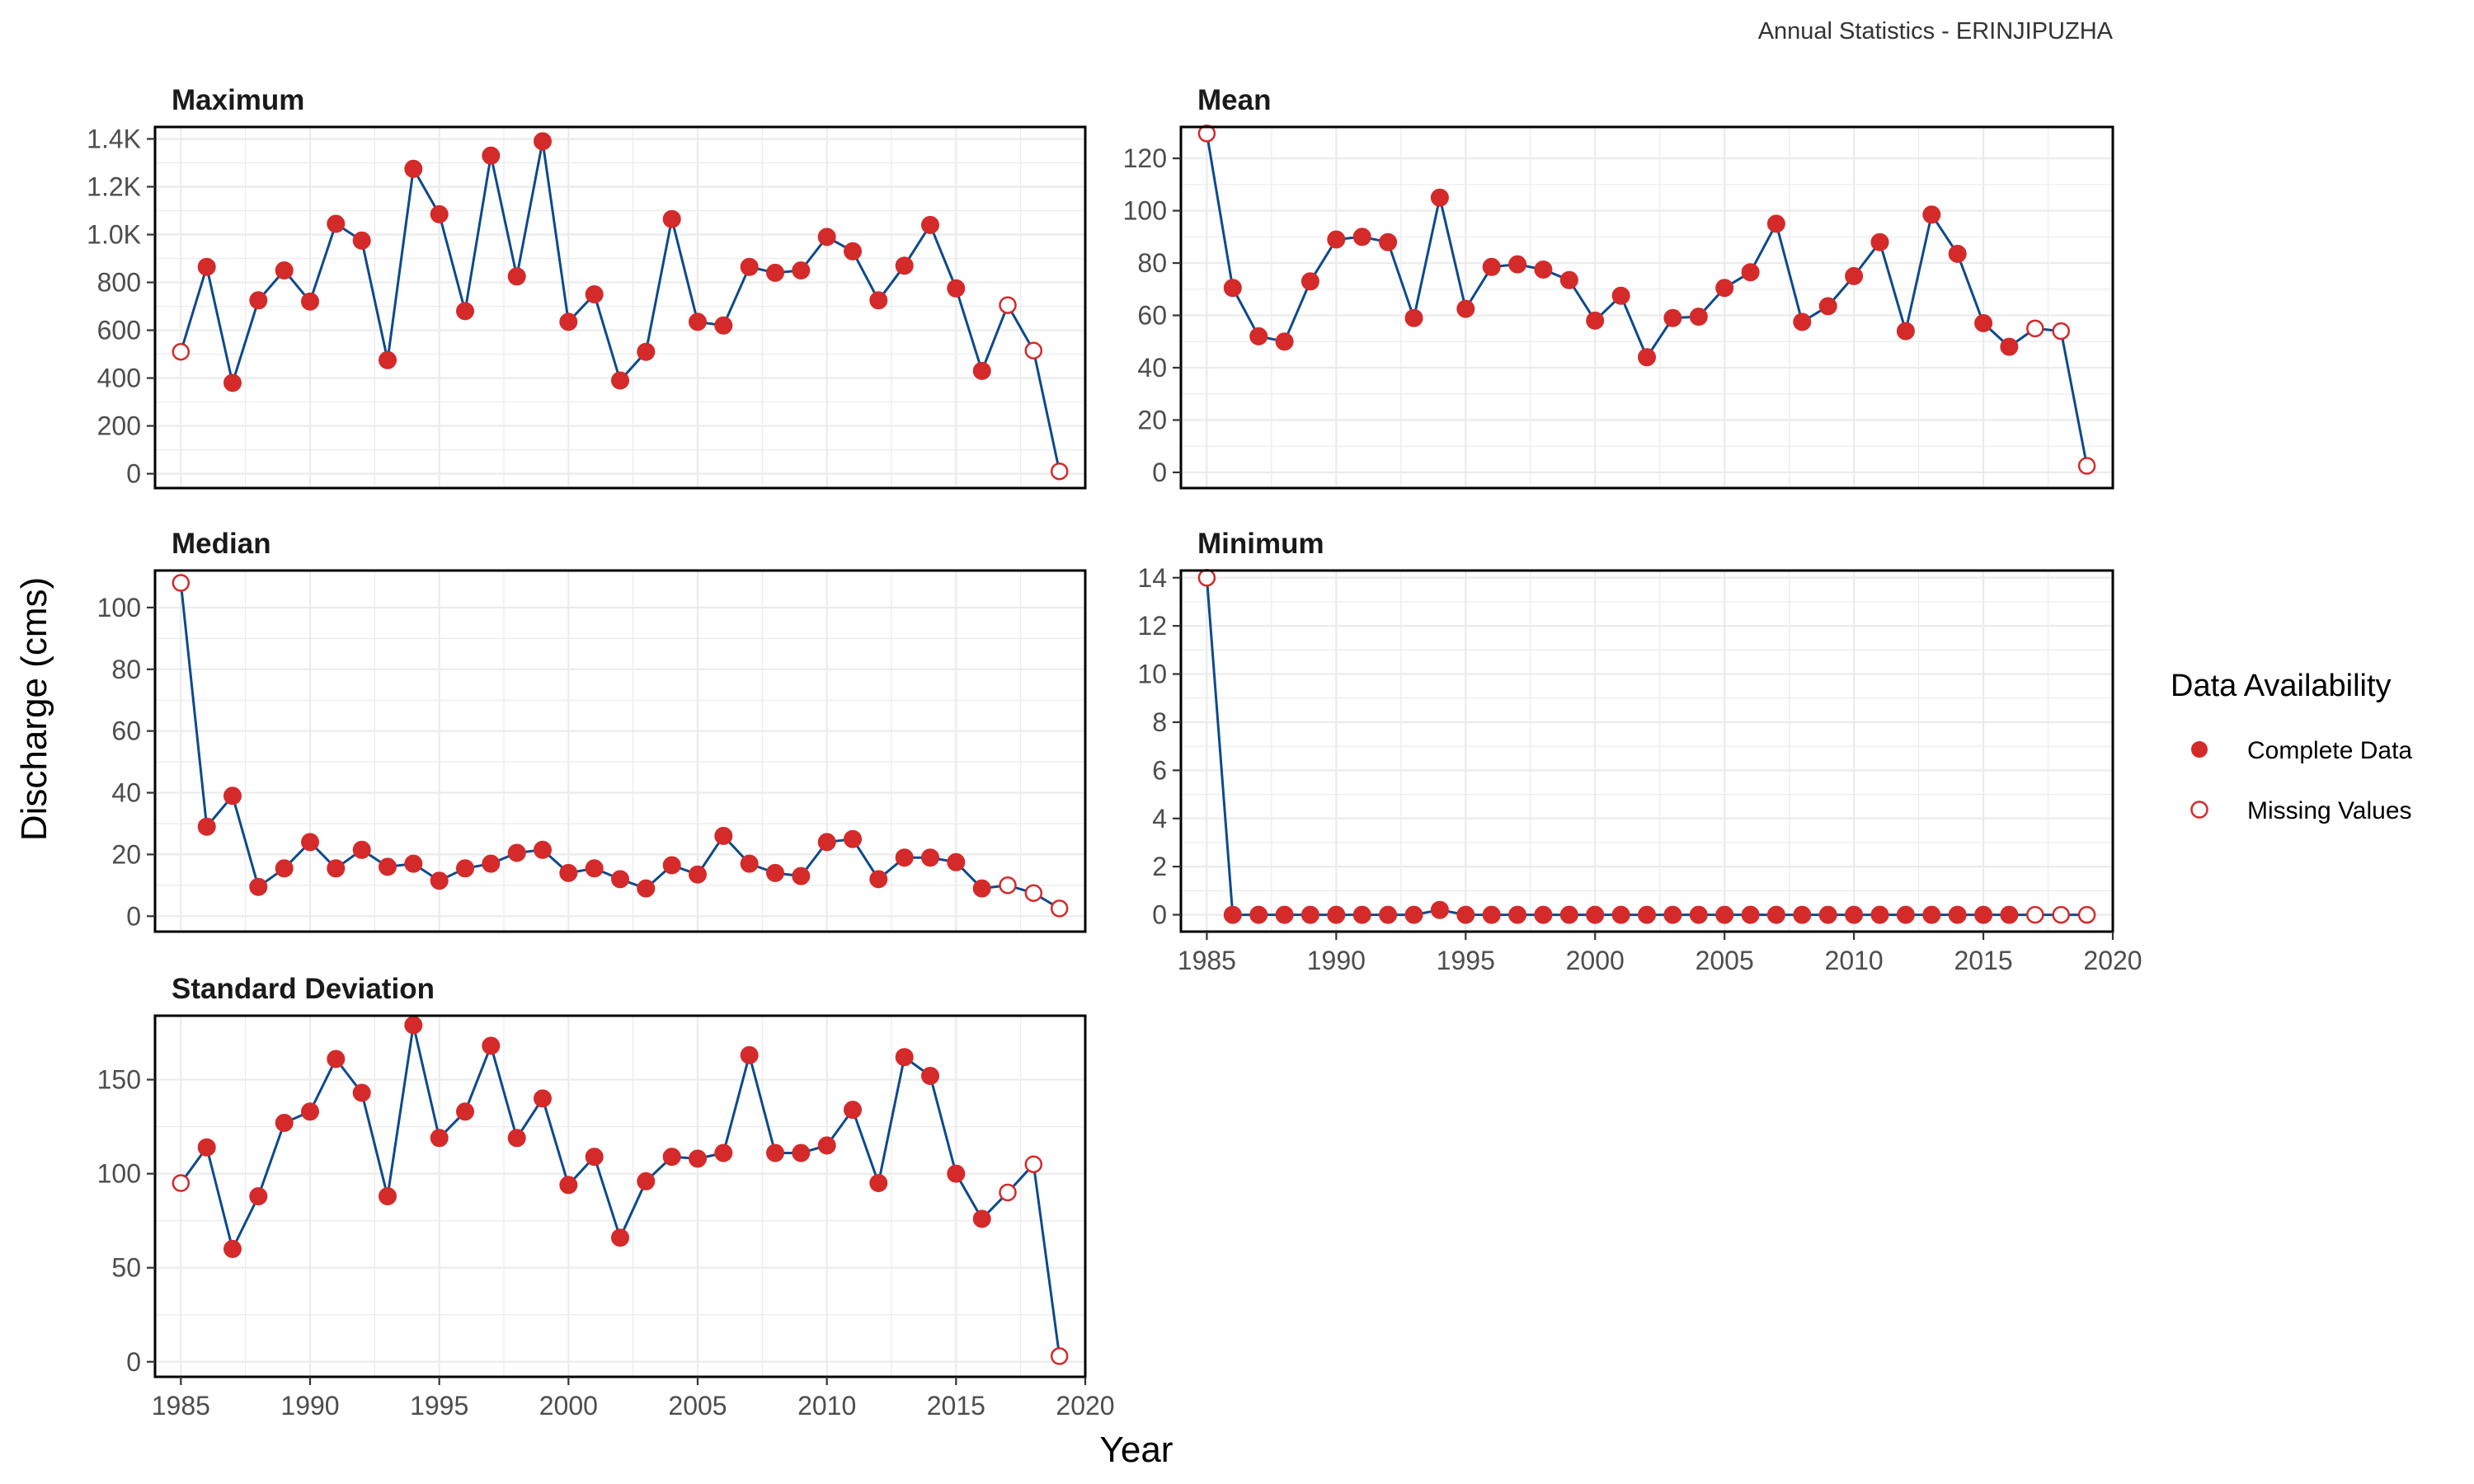  I want to click on y-tick-label: 120, so click(1145, 158).